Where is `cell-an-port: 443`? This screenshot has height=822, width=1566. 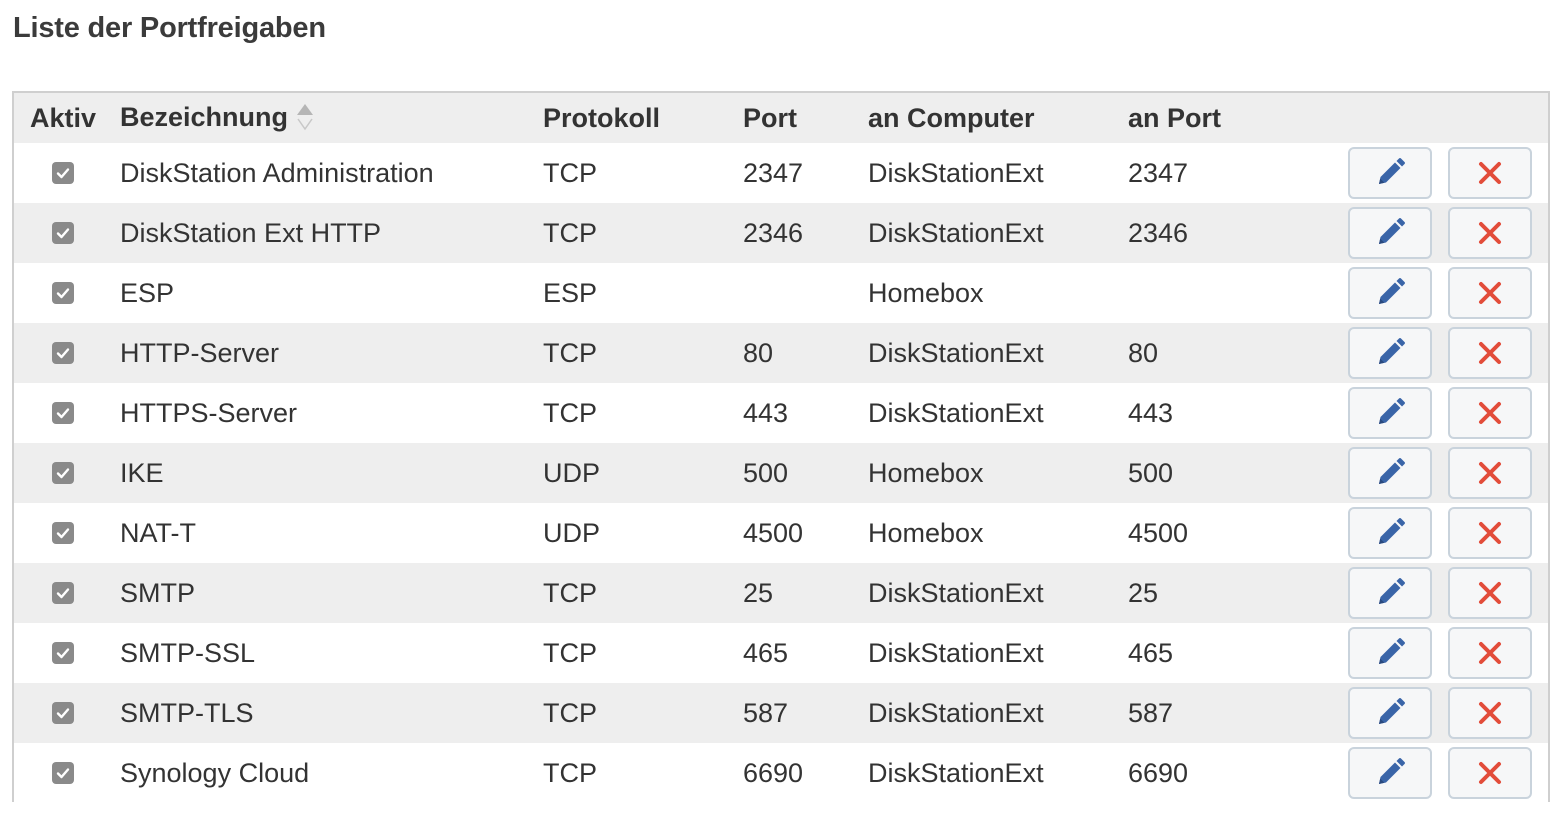
cell-an-port: 443 is located at coordinates (1151, 412).